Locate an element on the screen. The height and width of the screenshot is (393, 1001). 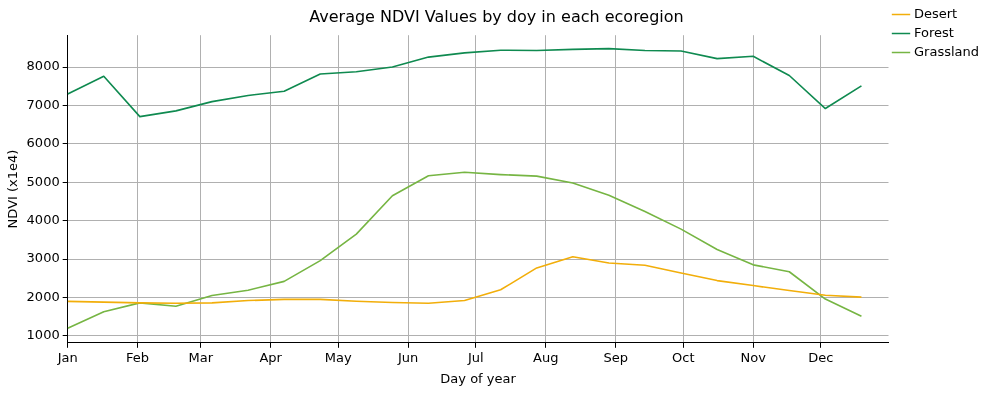
x-tick-label: Jan is located at coordinates (67, 357).